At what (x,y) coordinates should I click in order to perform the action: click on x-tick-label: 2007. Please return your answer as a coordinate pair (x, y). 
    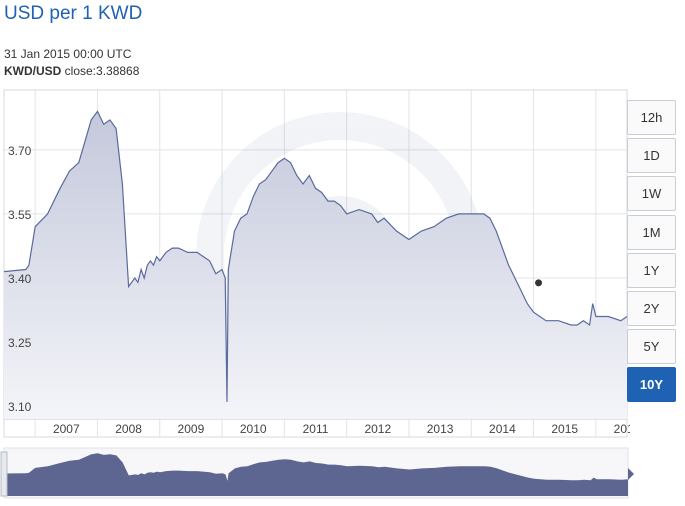
    Looking at the image, I should click on (66, 429).